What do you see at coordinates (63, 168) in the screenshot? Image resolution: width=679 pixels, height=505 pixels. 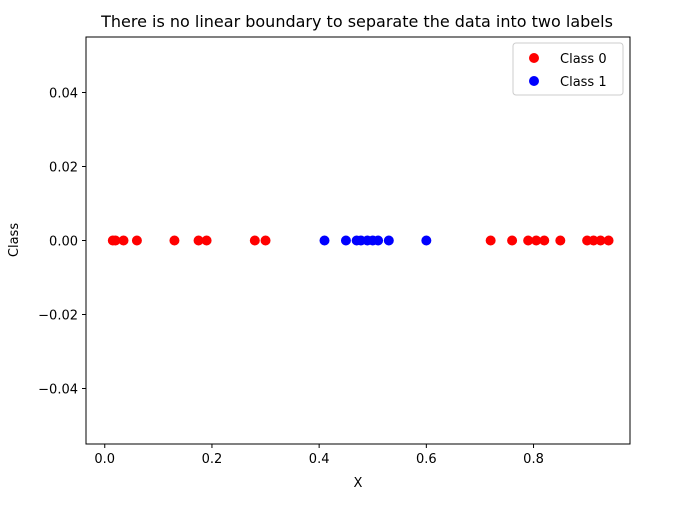 I see `y-tick-label: 0.02` at bounding box center [63, 168].